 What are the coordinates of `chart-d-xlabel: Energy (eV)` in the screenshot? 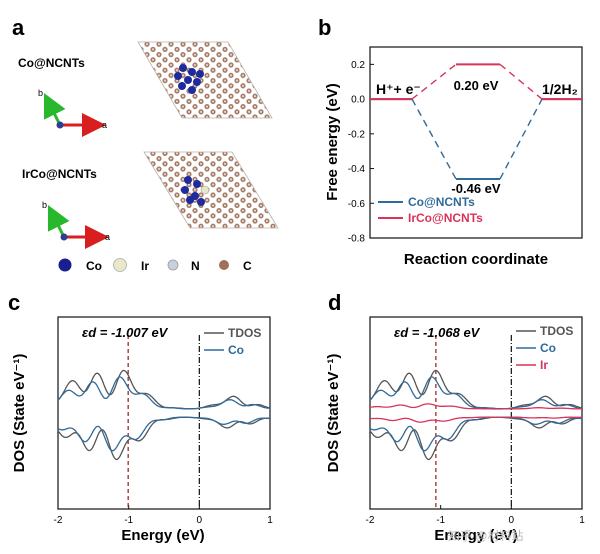 It's located at (475, 535).